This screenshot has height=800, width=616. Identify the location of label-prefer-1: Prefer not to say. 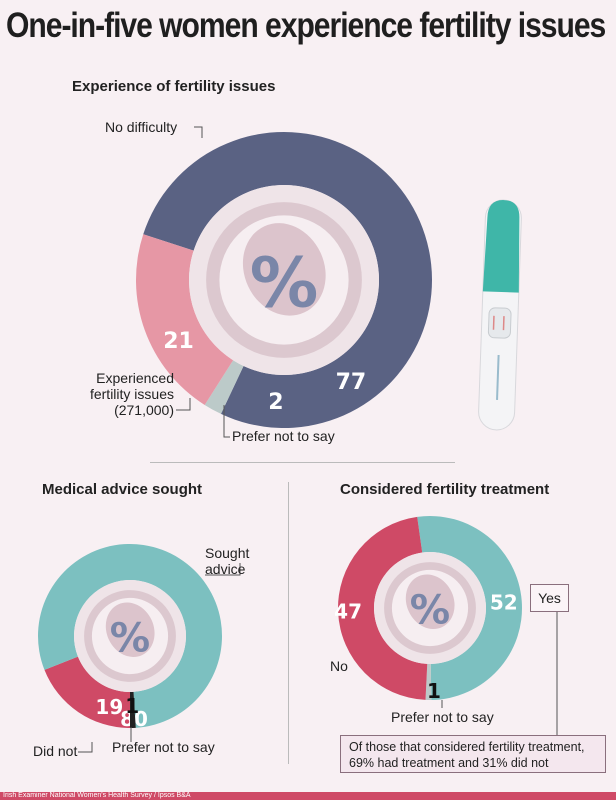
(283, 436).